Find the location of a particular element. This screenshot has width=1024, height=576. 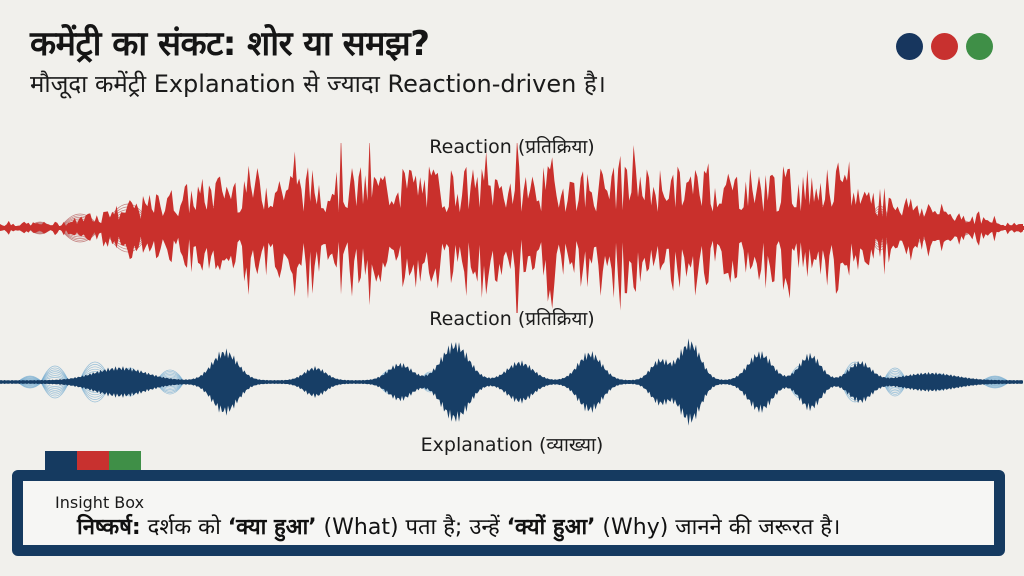

reaction-wave-label: Reaction (प्रतिक्रिया) is located at coordinates (512, 147).